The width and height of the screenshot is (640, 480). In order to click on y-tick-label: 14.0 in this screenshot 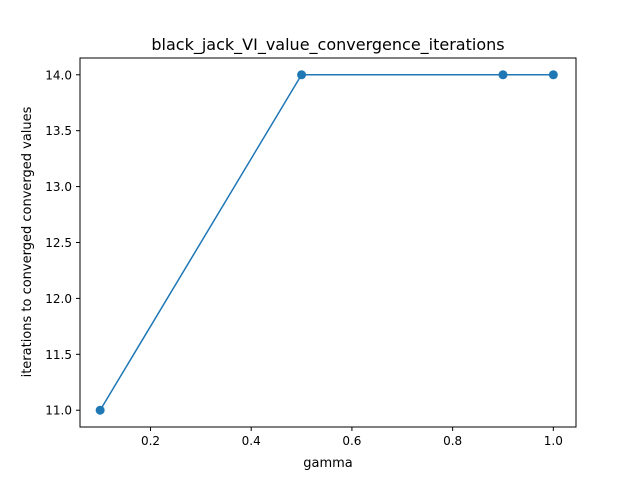, I will do `click(58, 75)`.